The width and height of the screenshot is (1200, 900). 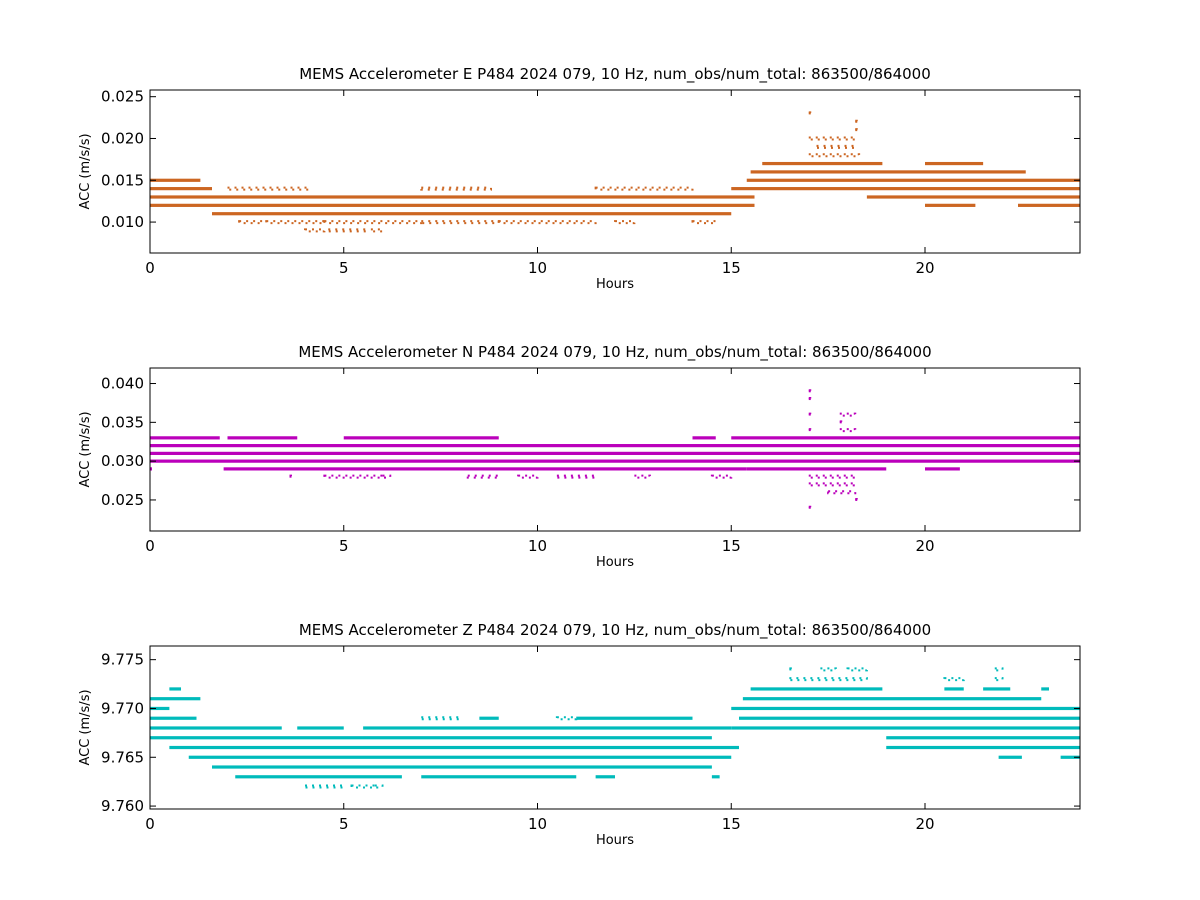 What do you see at coordinates (856, 121) in the screenshot?
I see `data-band-0-14-0-dot` at bounding box center [856, 121].